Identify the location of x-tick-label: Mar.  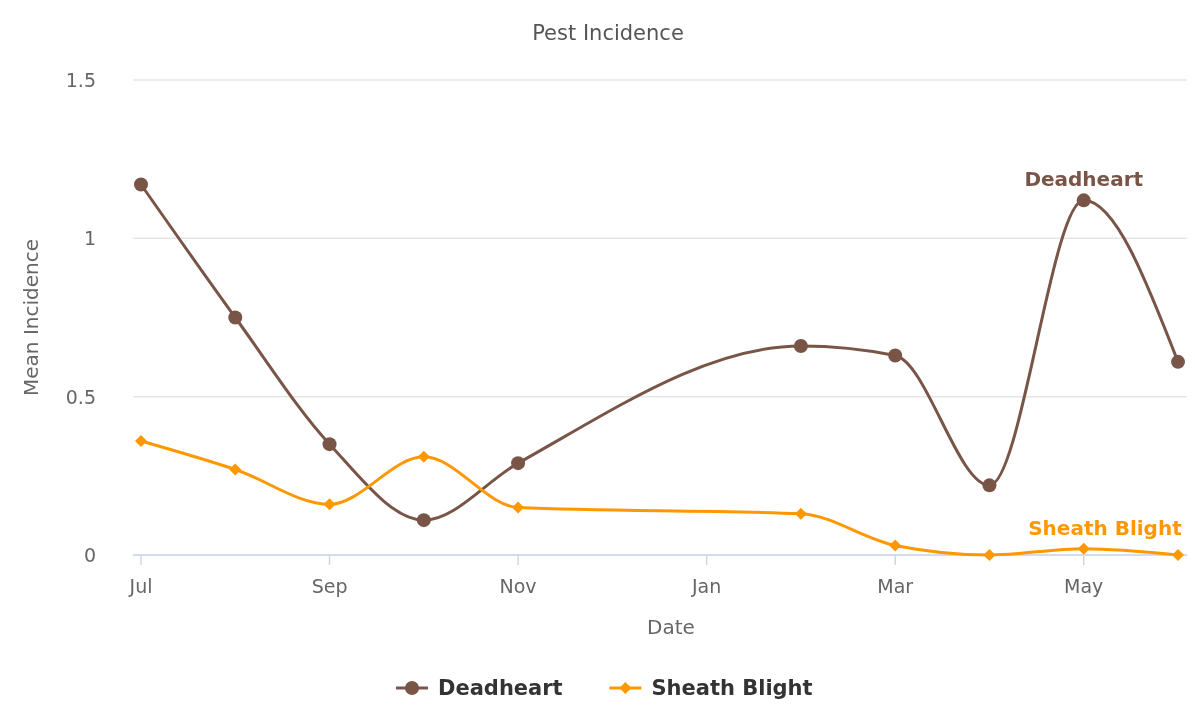
(895, 586).